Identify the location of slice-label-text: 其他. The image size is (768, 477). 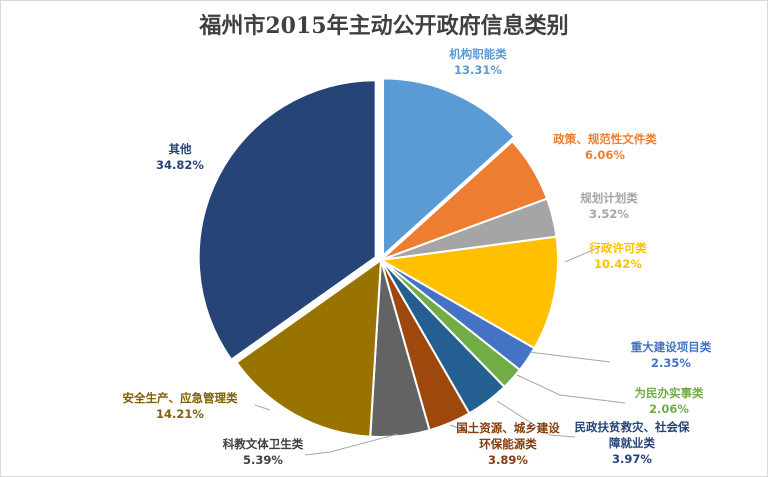
(180, 149).